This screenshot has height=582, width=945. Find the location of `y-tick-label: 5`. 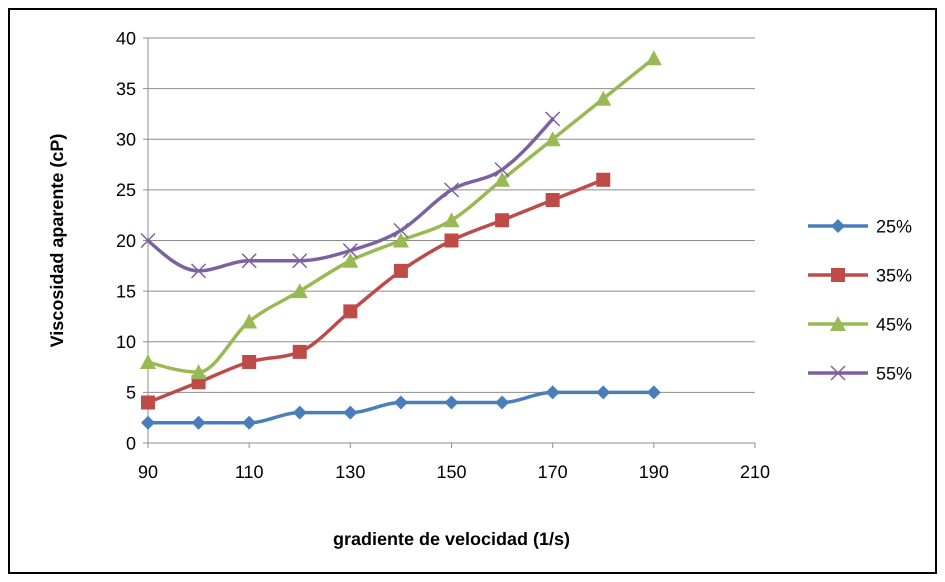

y-tick-label: 5 is located at coordinates (131, 392).